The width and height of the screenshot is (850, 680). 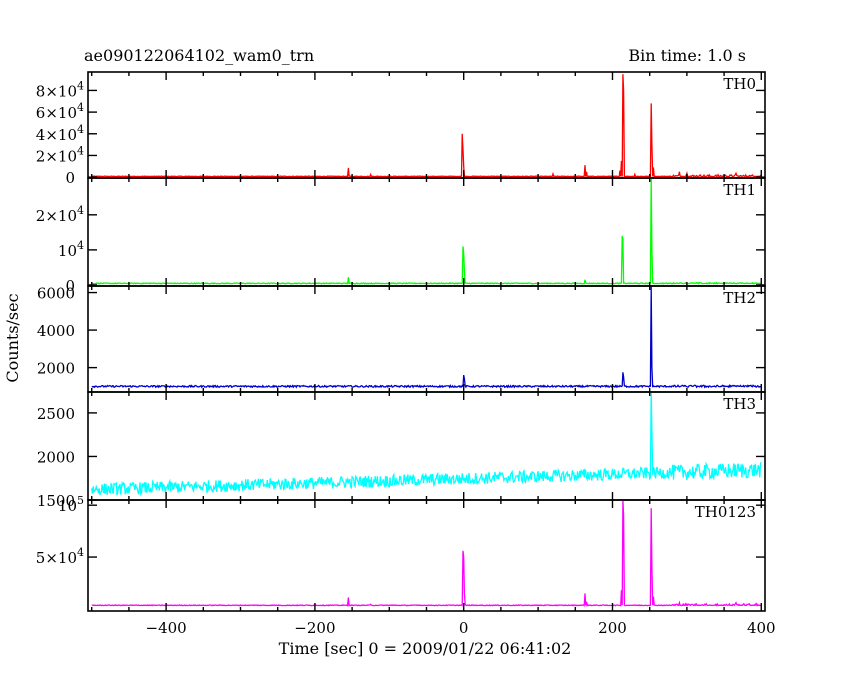 I want to click on series-line-th3, so click(x=426, y=444).